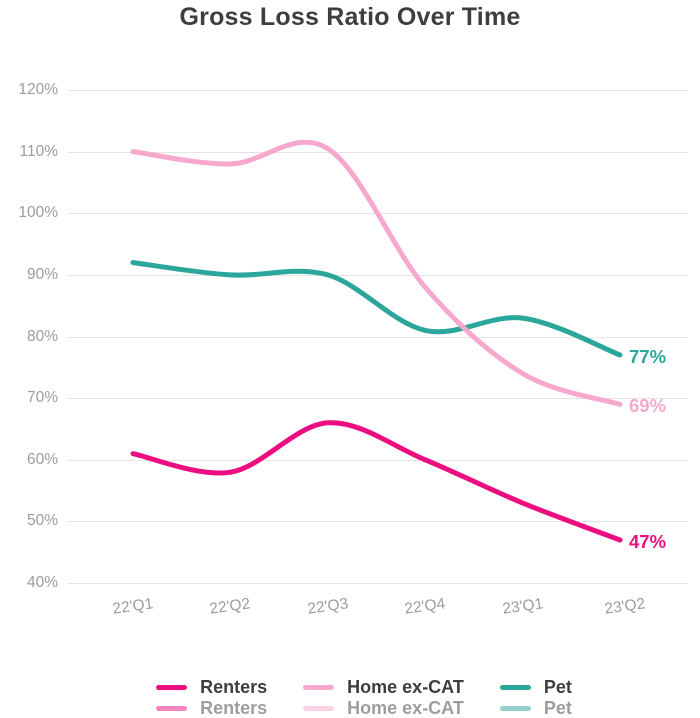 The width and height of the screenshot is (700, 718). What do you see at coordinates (42, 582) in the screenshot?
I see `y-tick-label: 40%` at bounding box center [42, 582].